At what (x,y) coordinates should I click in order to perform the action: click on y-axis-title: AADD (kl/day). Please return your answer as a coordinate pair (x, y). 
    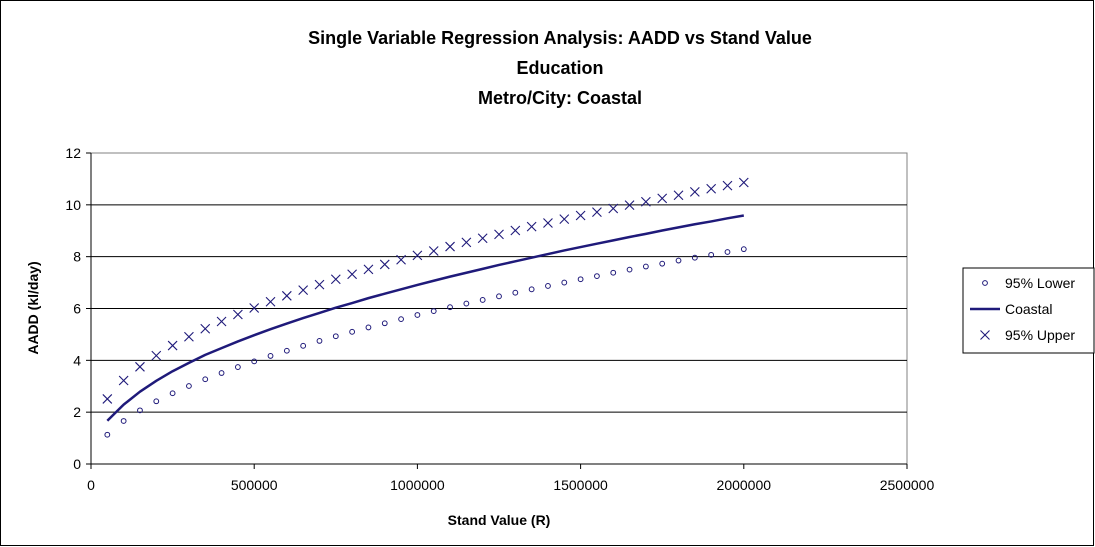
    Looking at the image, I should click on (33, 307).